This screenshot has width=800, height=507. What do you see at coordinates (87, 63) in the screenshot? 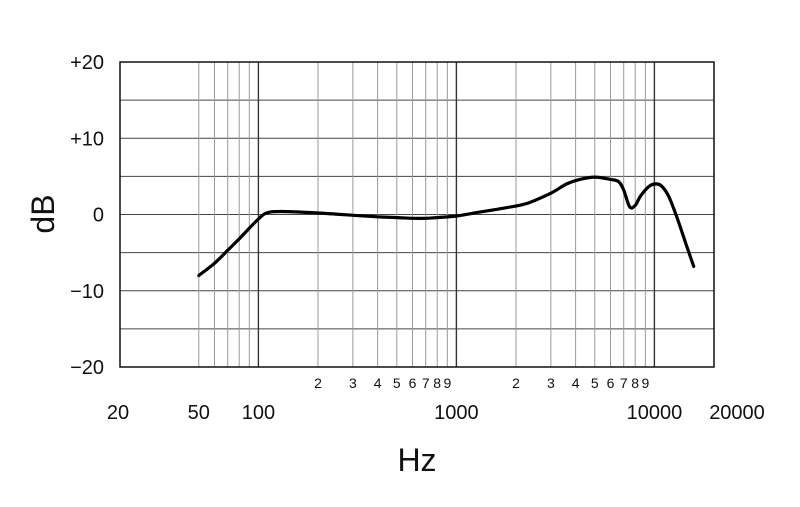
I see `y-tick-label: +20` at bounding box center [87, 63].